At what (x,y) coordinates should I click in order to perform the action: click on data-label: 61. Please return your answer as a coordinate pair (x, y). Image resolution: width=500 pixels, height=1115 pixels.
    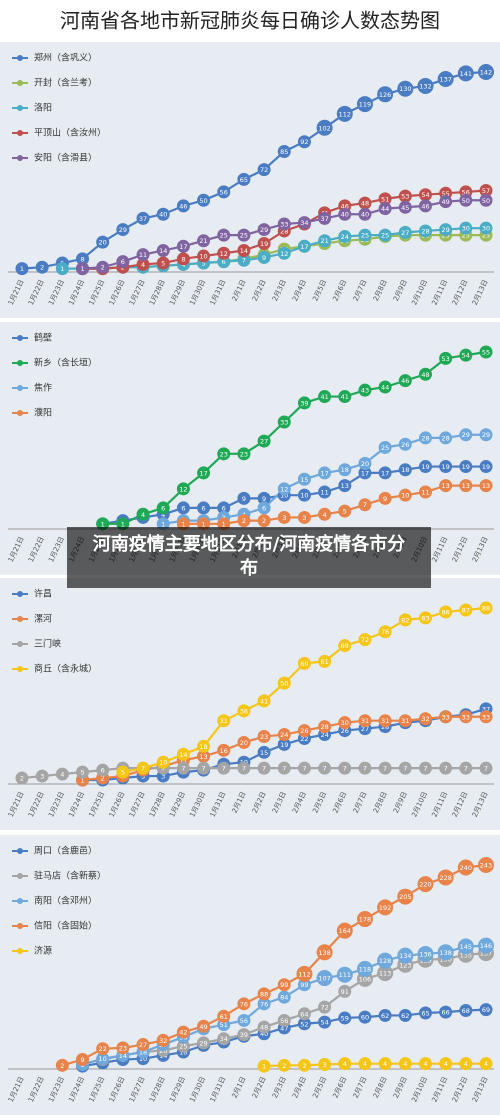
    Looking at the image, I should click on (324, 662).